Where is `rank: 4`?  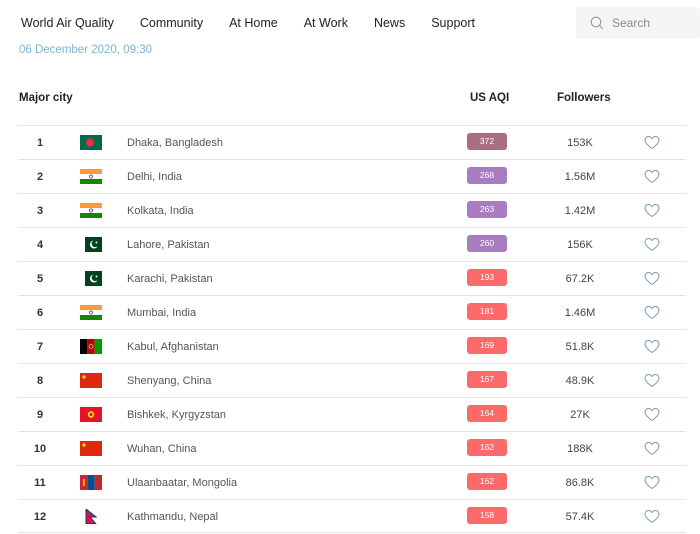
rank: 4 is located at coordinates (40, 245).